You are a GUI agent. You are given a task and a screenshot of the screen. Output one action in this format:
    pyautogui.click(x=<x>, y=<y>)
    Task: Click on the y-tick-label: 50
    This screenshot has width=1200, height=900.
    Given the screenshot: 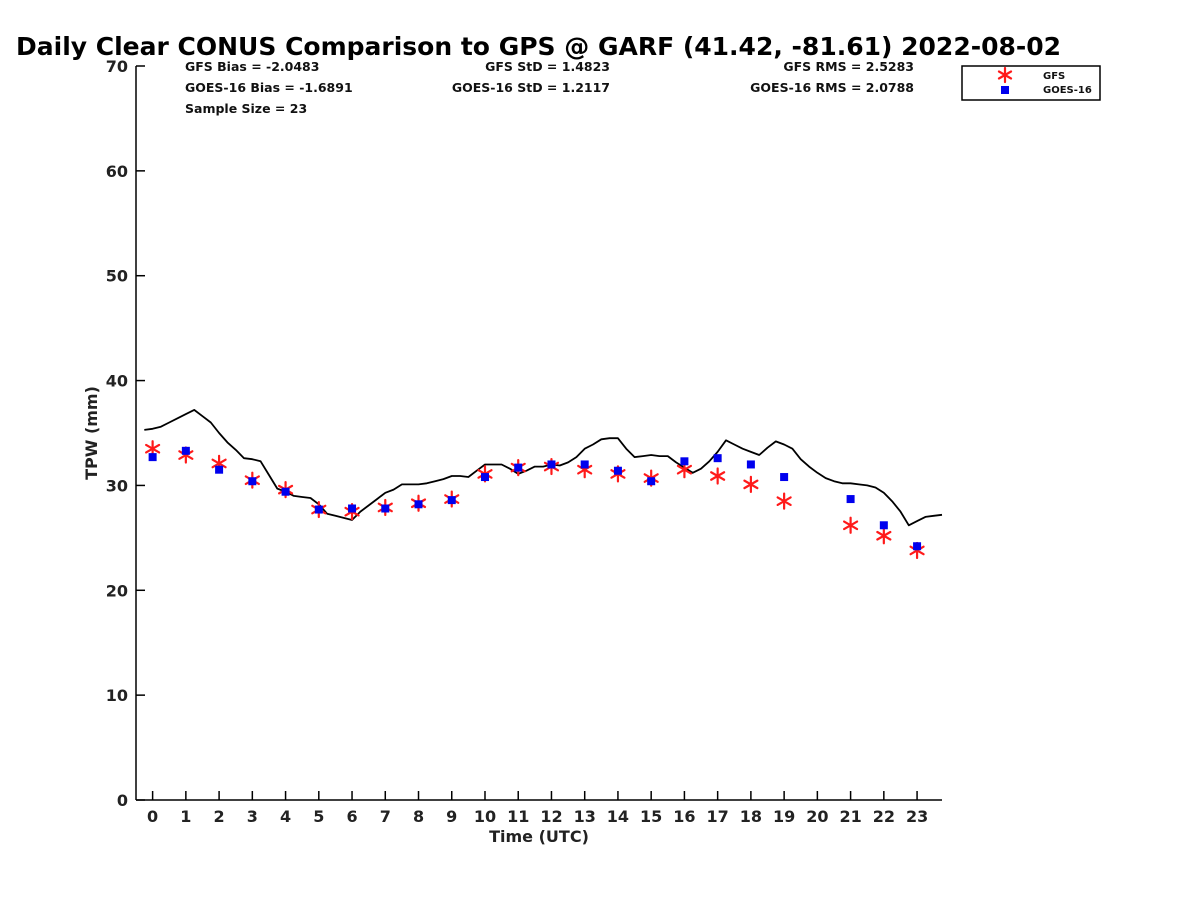 What is the action you would take?
    pyautogui.click(x=117, y=276)
    